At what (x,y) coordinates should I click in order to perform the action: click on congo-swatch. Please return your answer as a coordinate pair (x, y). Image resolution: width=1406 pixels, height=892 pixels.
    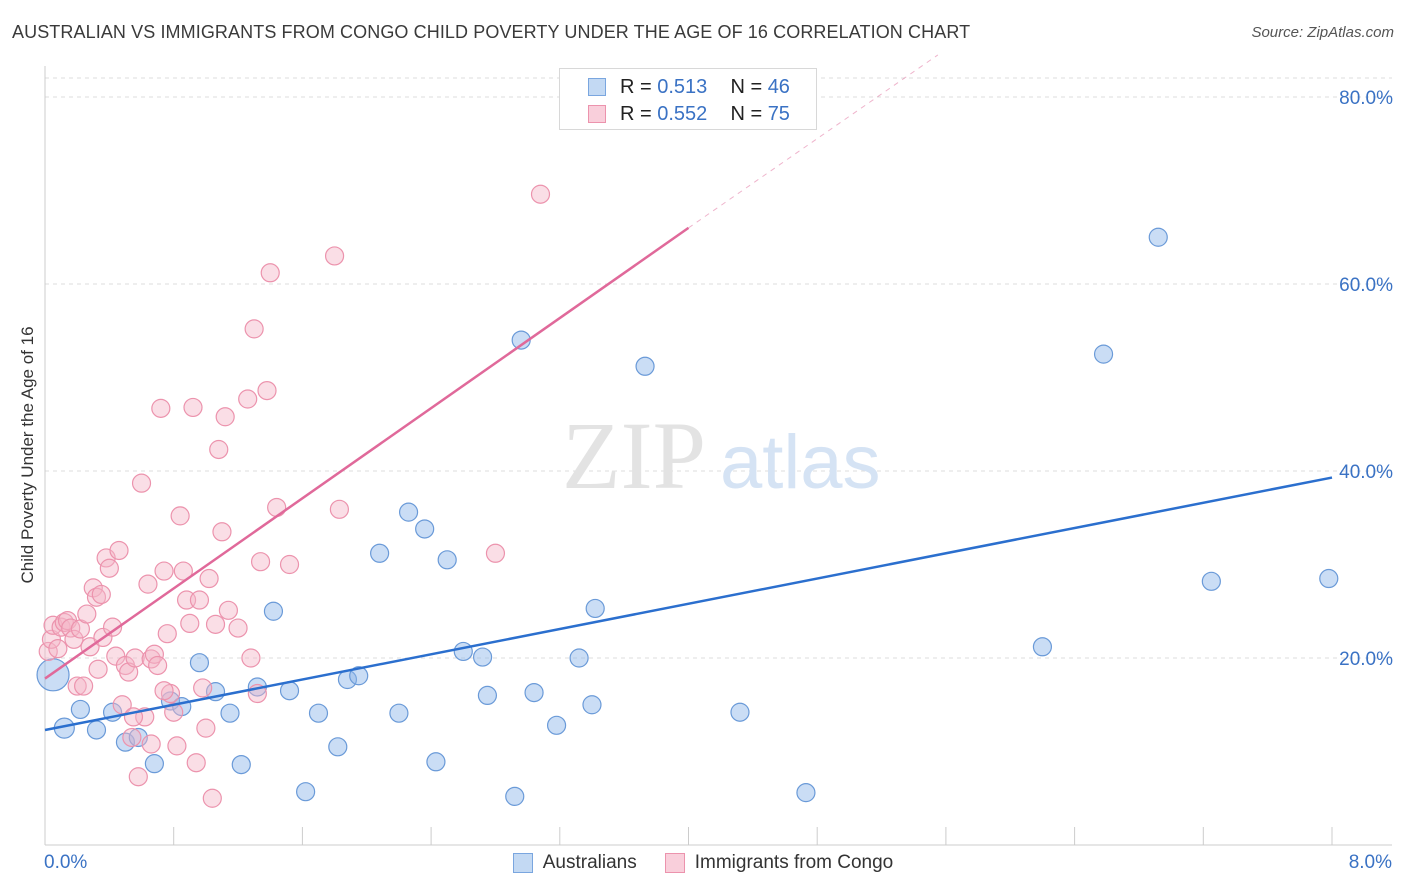
    Looking at the image, I should click on (597, 114).